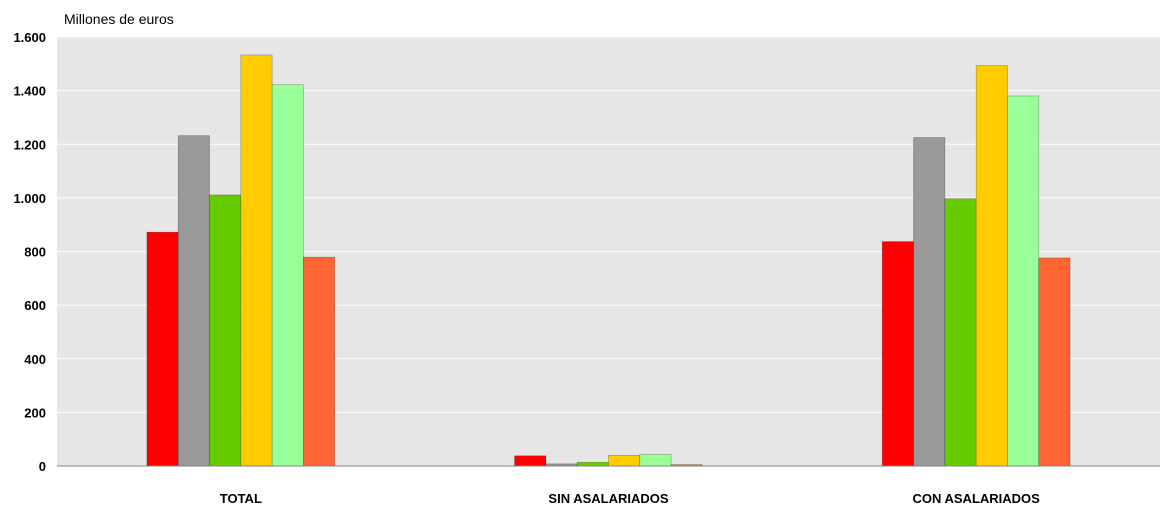 This screenshot has height=511, width=1160. Describe the element at coordinates (35, 305) in the screenshot. I see `y-tick-label: 600` at that location.